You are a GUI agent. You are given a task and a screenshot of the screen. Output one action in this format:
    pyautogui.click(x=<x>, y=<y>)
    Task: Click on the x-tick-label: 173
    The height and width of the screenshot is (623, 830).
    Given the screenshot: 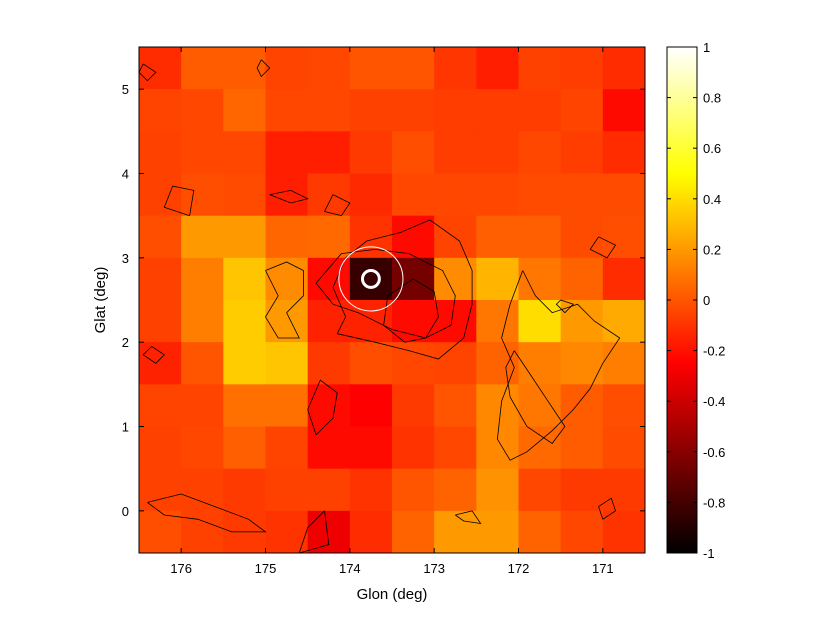 What is the action you would take?
    pyautogui.click(x=434, y=568)
    